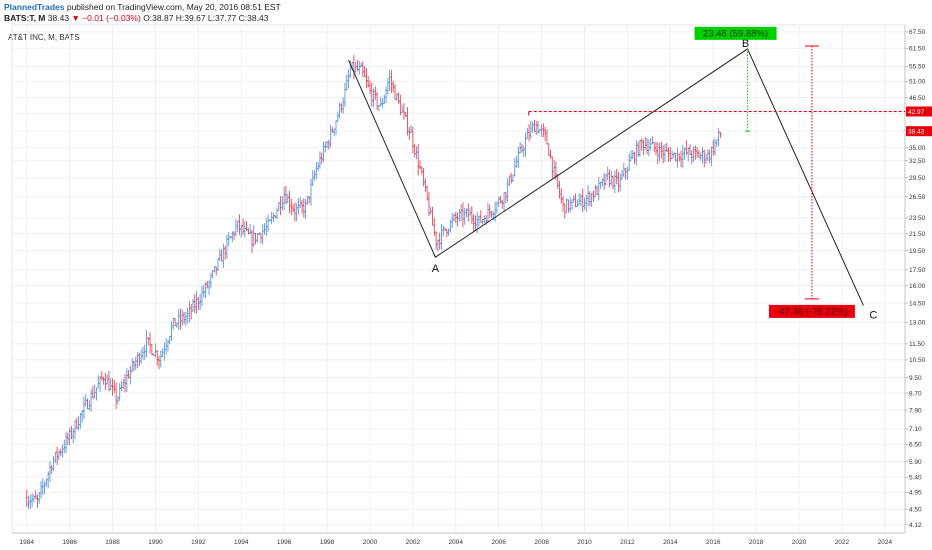 This screenshot has height=550, width=932. What do you see at coordinates (917, 98) in the screenshot?
I see `y-tick-label: 46.50` at bounding box center [917, 98].